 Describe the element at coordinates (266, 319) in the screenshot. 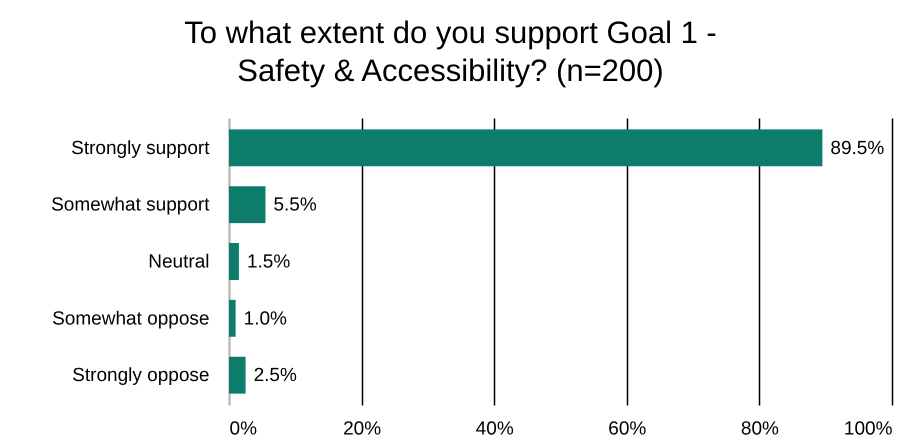

I see `data-label: 1.0%` at that location.